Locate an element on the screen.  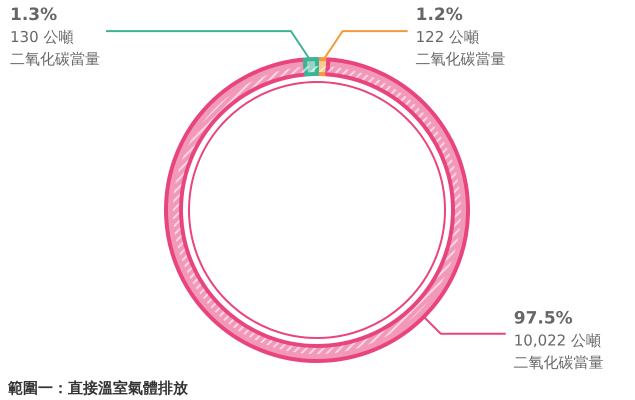
slice-label: 122 公噸二氧化碳當量 is located at coordinates (461, 48).